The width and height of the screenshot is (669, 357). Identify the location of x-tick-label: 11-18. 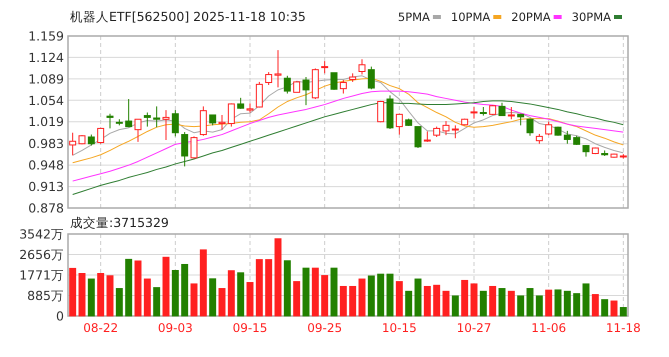
(623, 328).